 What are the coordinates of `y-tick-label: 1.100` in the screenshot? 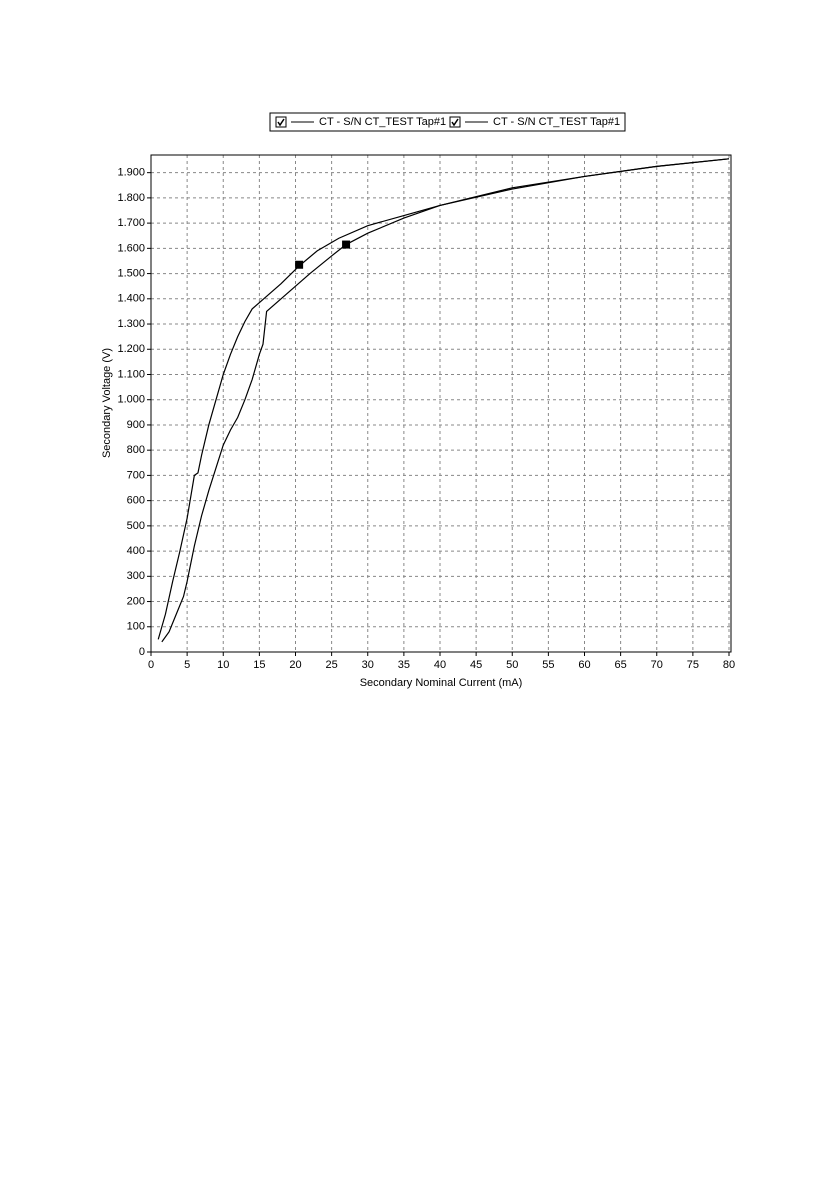 It's located at (131, 374).